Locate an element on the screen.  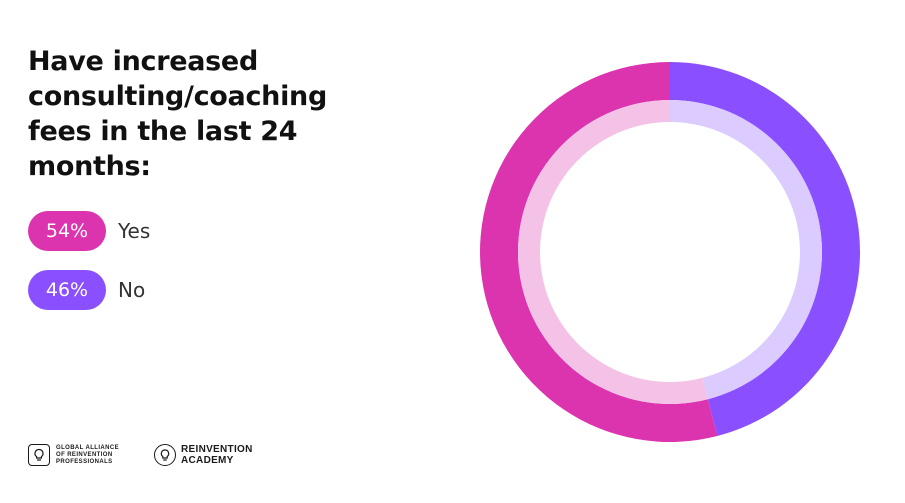
legend-label-yes: Yes is located at coordinates (134, 231).